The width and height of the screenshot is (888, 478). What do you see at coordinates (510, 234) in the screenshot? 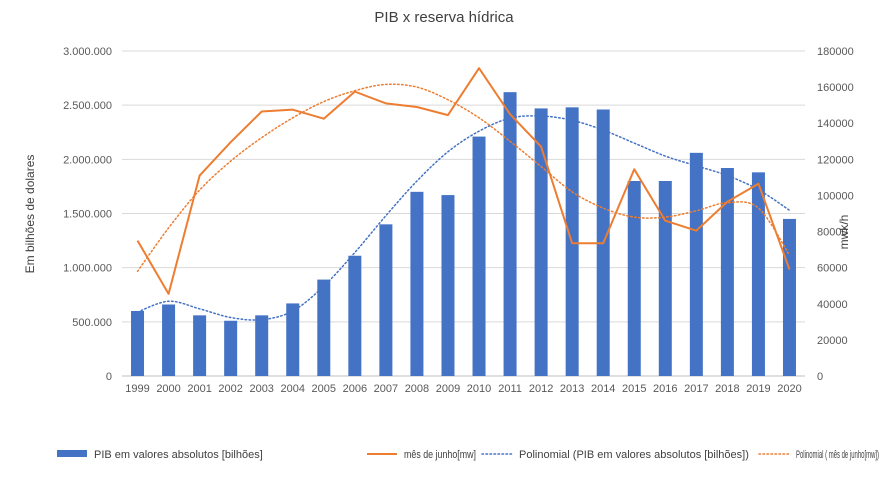
I see `bar-2011` at bounding box center [510, 234].